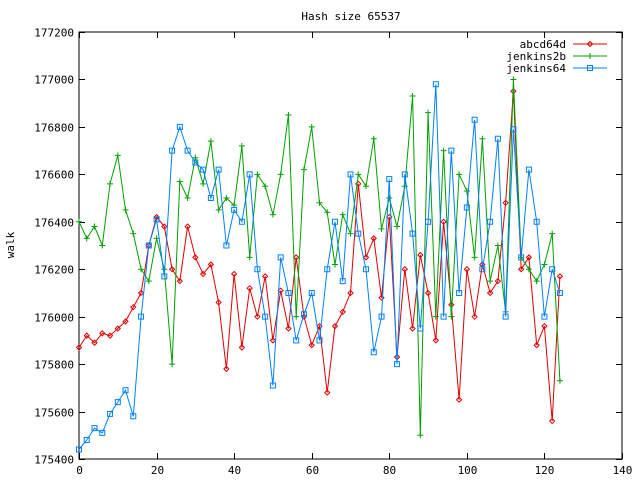 The width and height of the screenshot is (640, 480). Describe the element at coordinates (10, 244) in the screenshot. I see `y-axis-label: walk` at that location.